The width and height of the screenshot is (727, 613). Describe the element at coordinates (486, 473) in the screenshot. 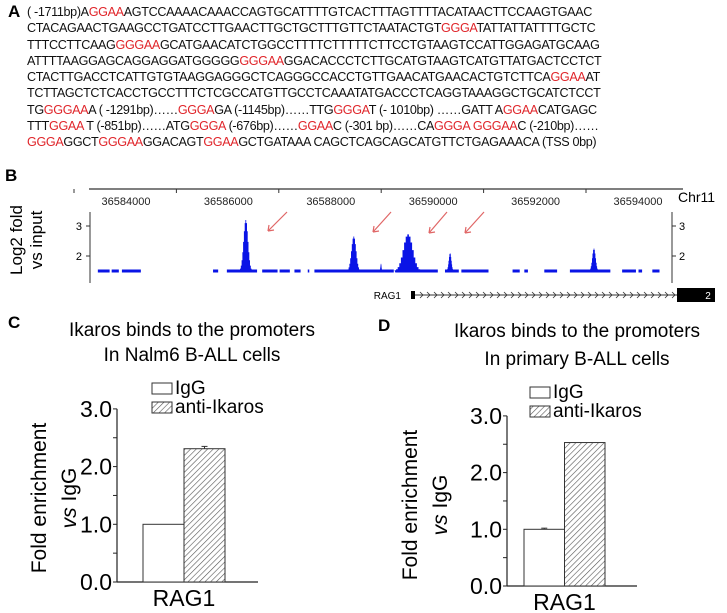

I see `y-tick-label: 2.0` at that location.